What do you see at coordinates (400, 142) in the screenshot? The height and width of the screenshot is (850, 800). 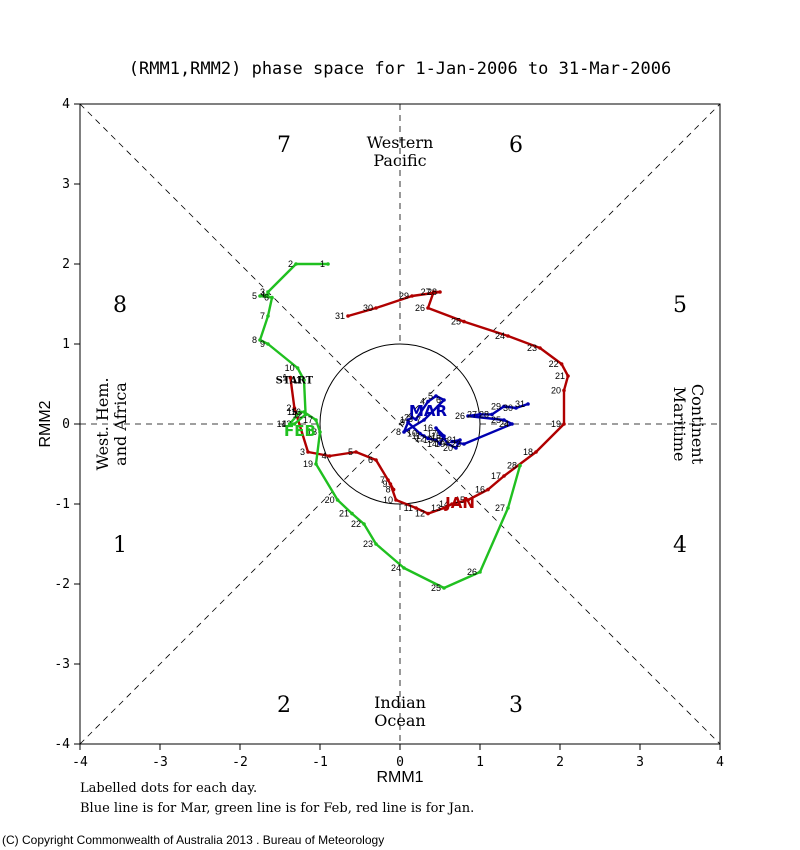 I see `region-label-top: Western` at bounding box center [400, 142].